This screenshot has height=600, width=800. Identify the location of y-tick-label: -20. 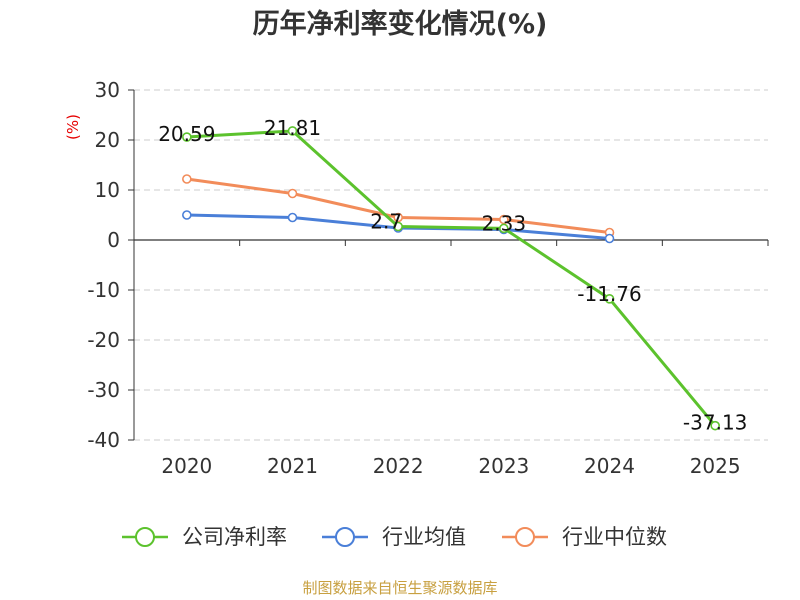
(103, 340).